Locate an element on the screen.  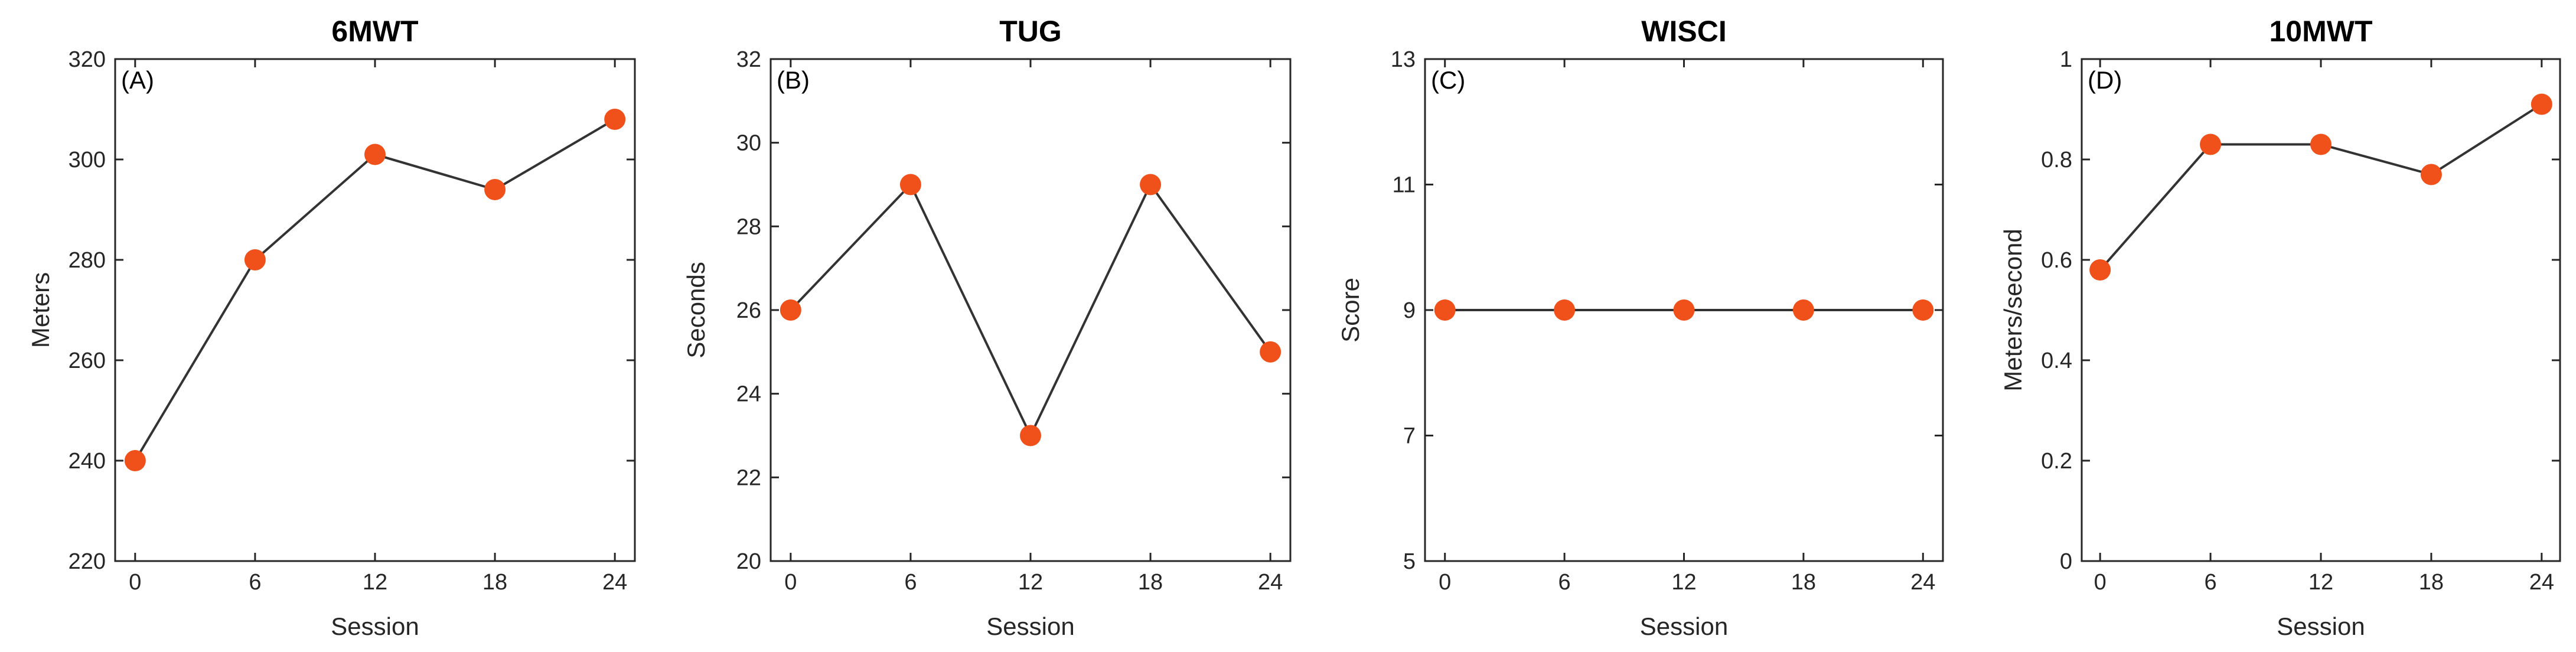
chart-title: 10MWT is located at coordinates (2322, 31).